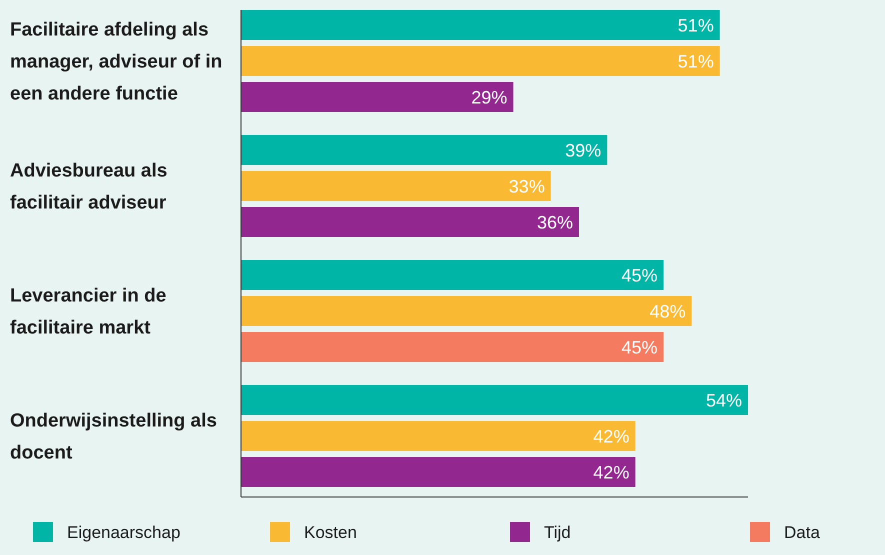 The image size is (885, 555). What do you see at coordinates (802, 532) in the screenshot?
I see `legend-label: Data` at bounding box center [802, 532].